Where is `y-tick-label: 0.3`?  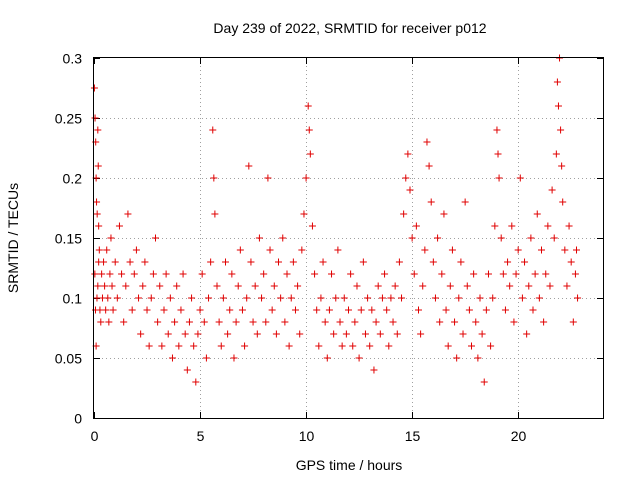
y-tick-label: 0.3 is located at coordinates (73, 59).